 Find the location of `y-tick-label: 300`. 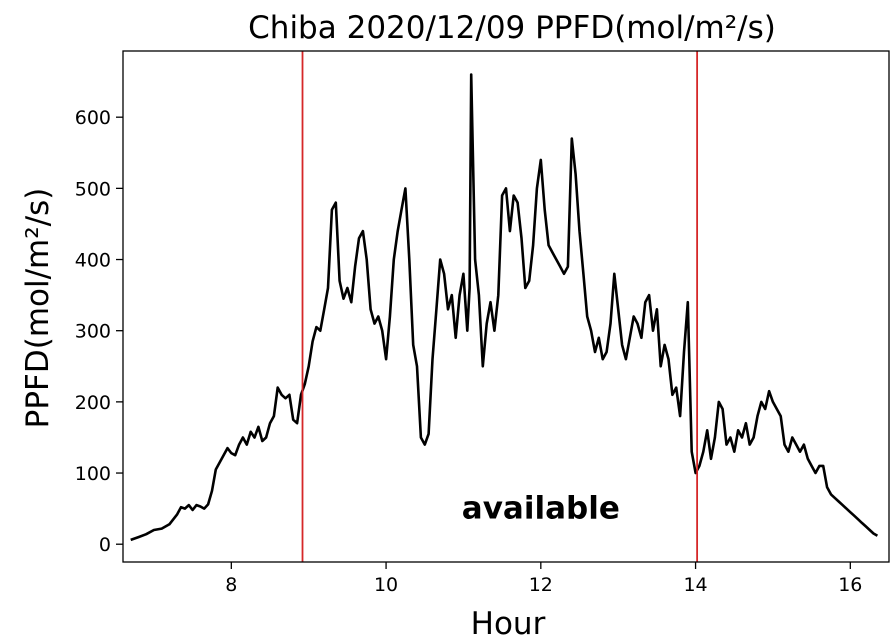

y-tick-label: 300 is located at coordinates (93, 332).